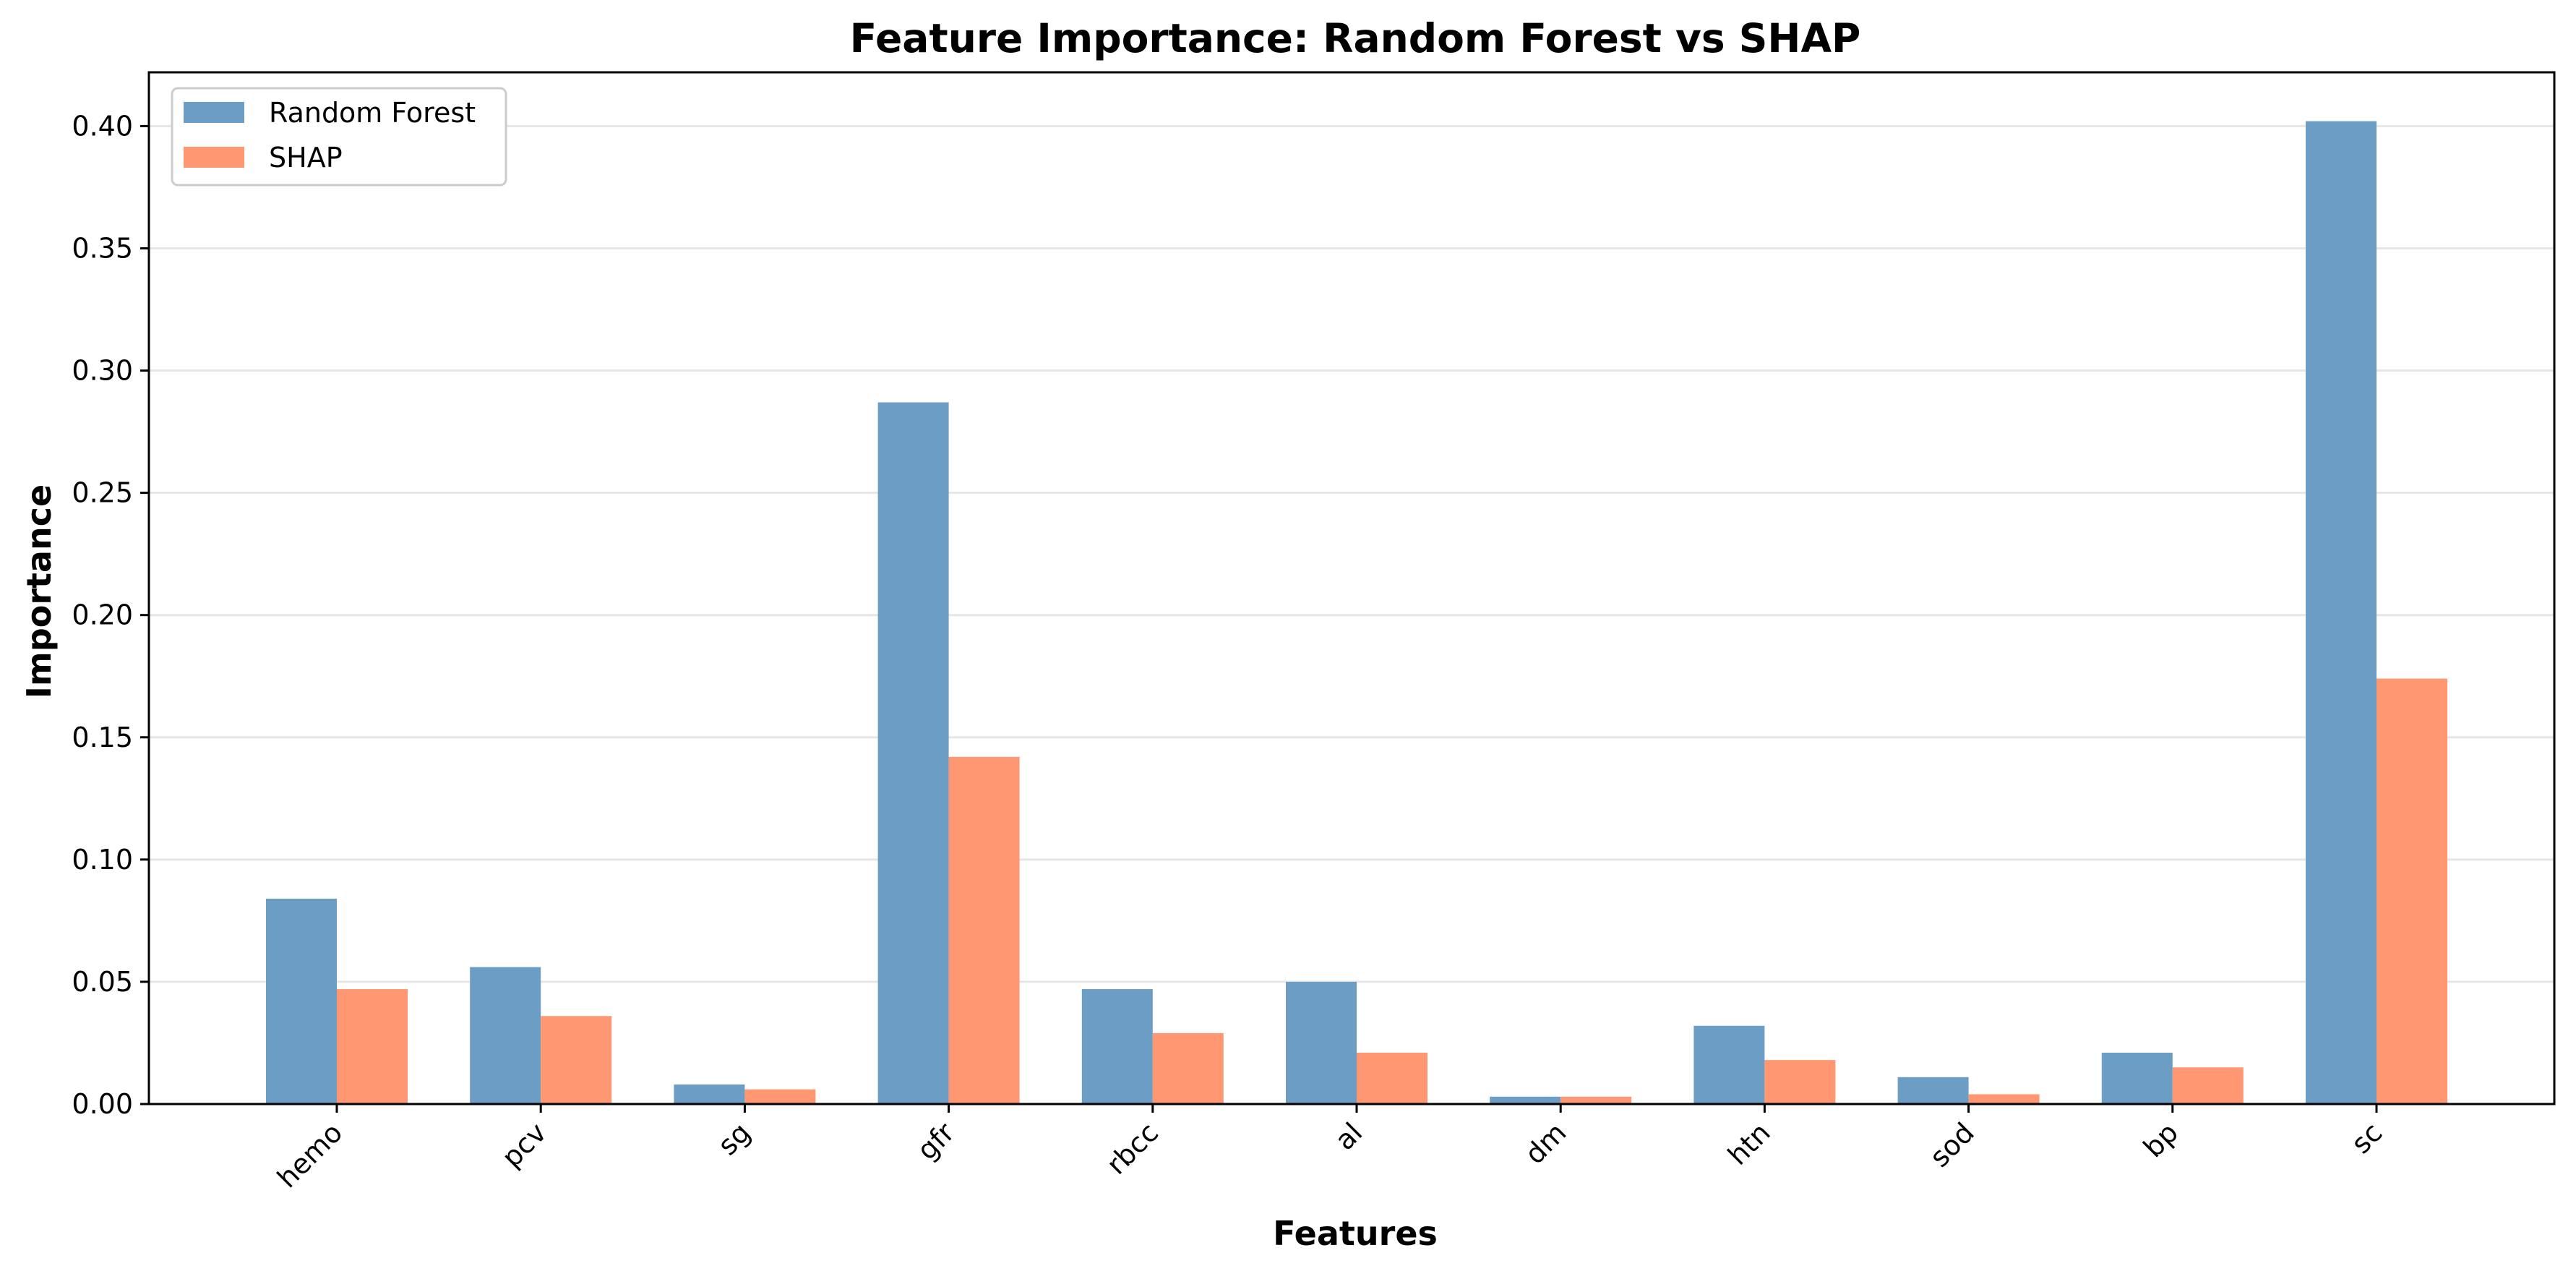  I want to click on y-tick-label: 0.20, so click(103, 615).